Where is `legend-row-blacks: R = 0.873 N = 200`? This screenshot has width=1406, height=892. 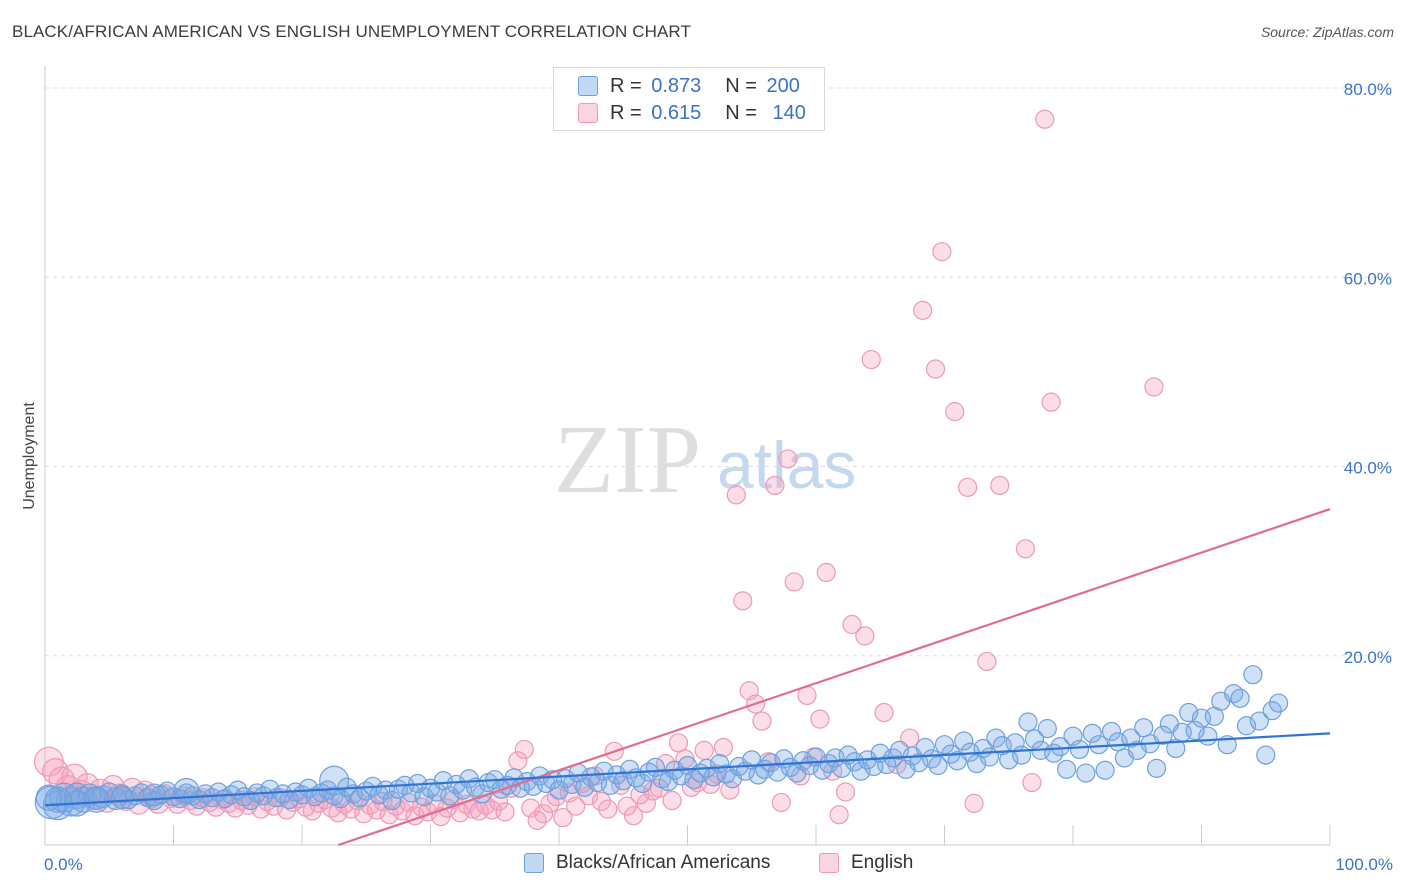 legend-row-blacks: R = 0.873 N = 200 is located at coordinates (689, 86).